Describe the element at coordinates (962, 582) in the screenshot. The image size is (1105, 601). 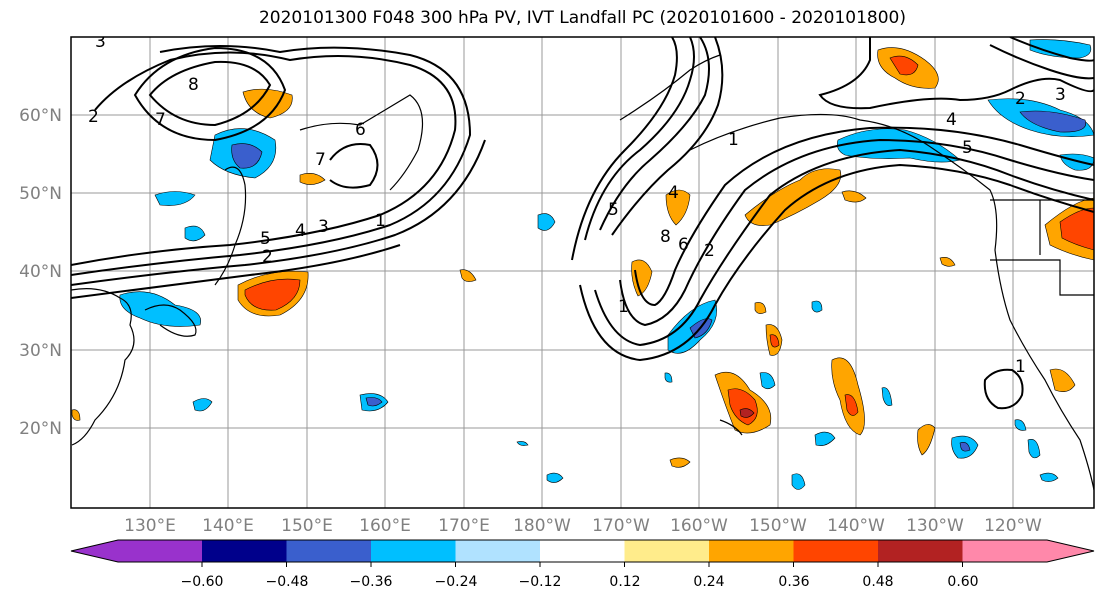
I see `colorbar-tick-label: 0.60` at that location.